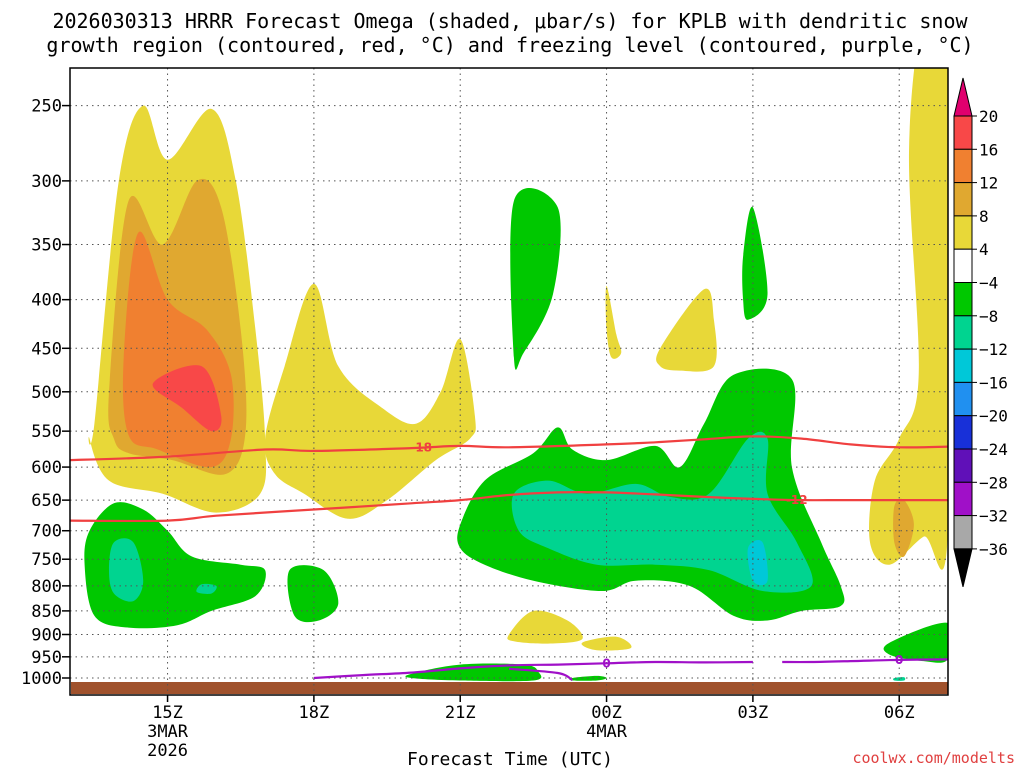 This screenshot has width=1024, height=768. Describe the element at coordinates (988, 183) in the screenshot. I see `colorbar-label: 12` at that location.